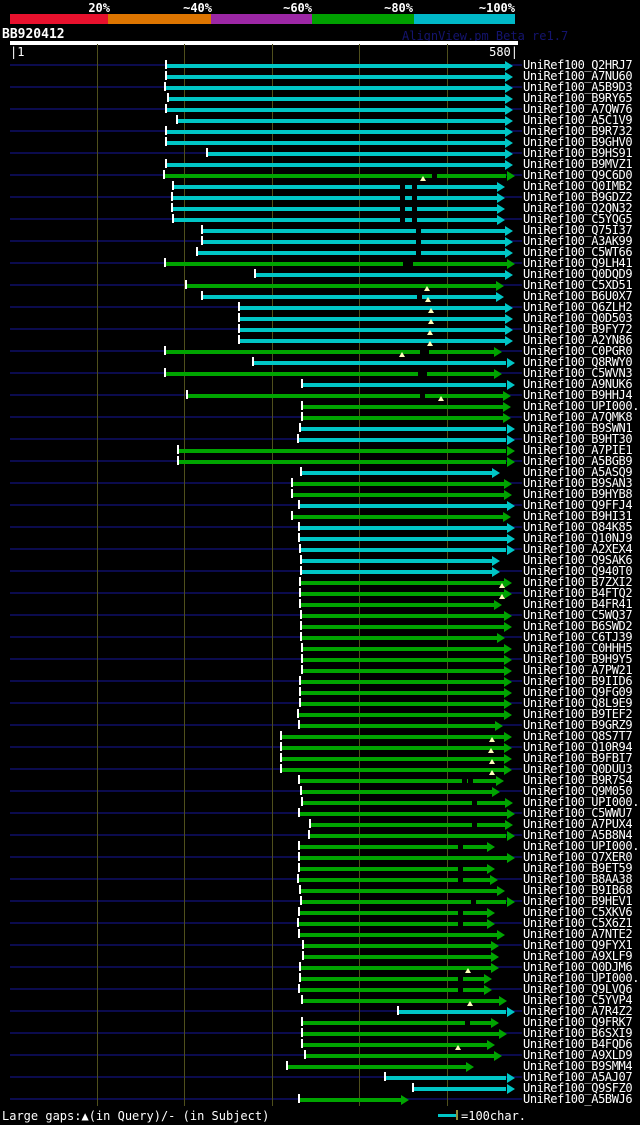  I want to click on hit-label: UniRef100_Q8S7T7, so click(578, 736).